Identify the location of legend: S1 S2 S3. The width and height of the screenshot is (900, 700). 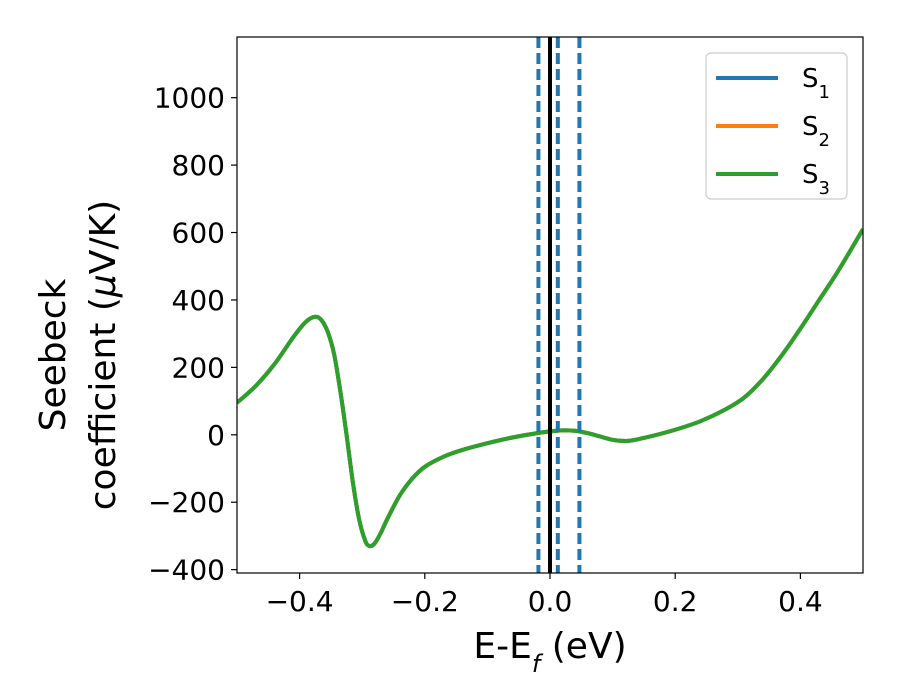
(776, 126).